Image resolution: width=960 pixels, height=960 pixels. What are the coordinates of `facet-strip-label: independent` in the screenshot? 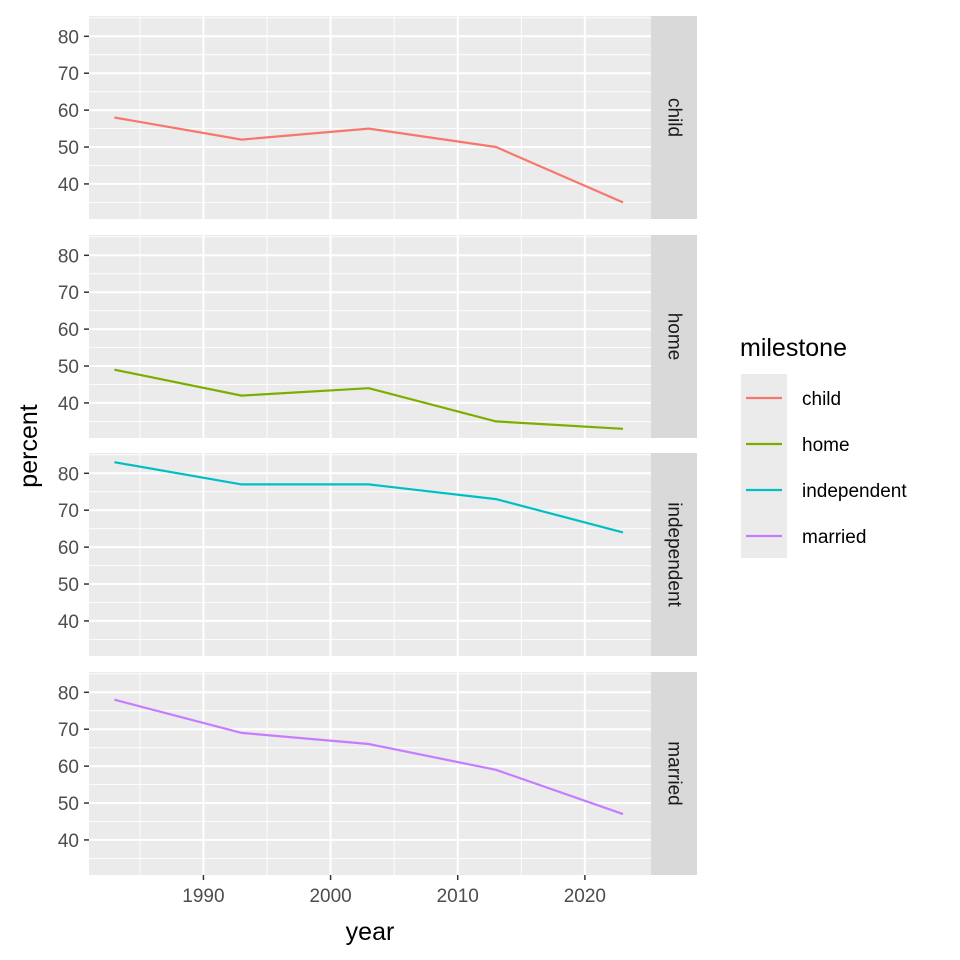 It's located at (674, 554).